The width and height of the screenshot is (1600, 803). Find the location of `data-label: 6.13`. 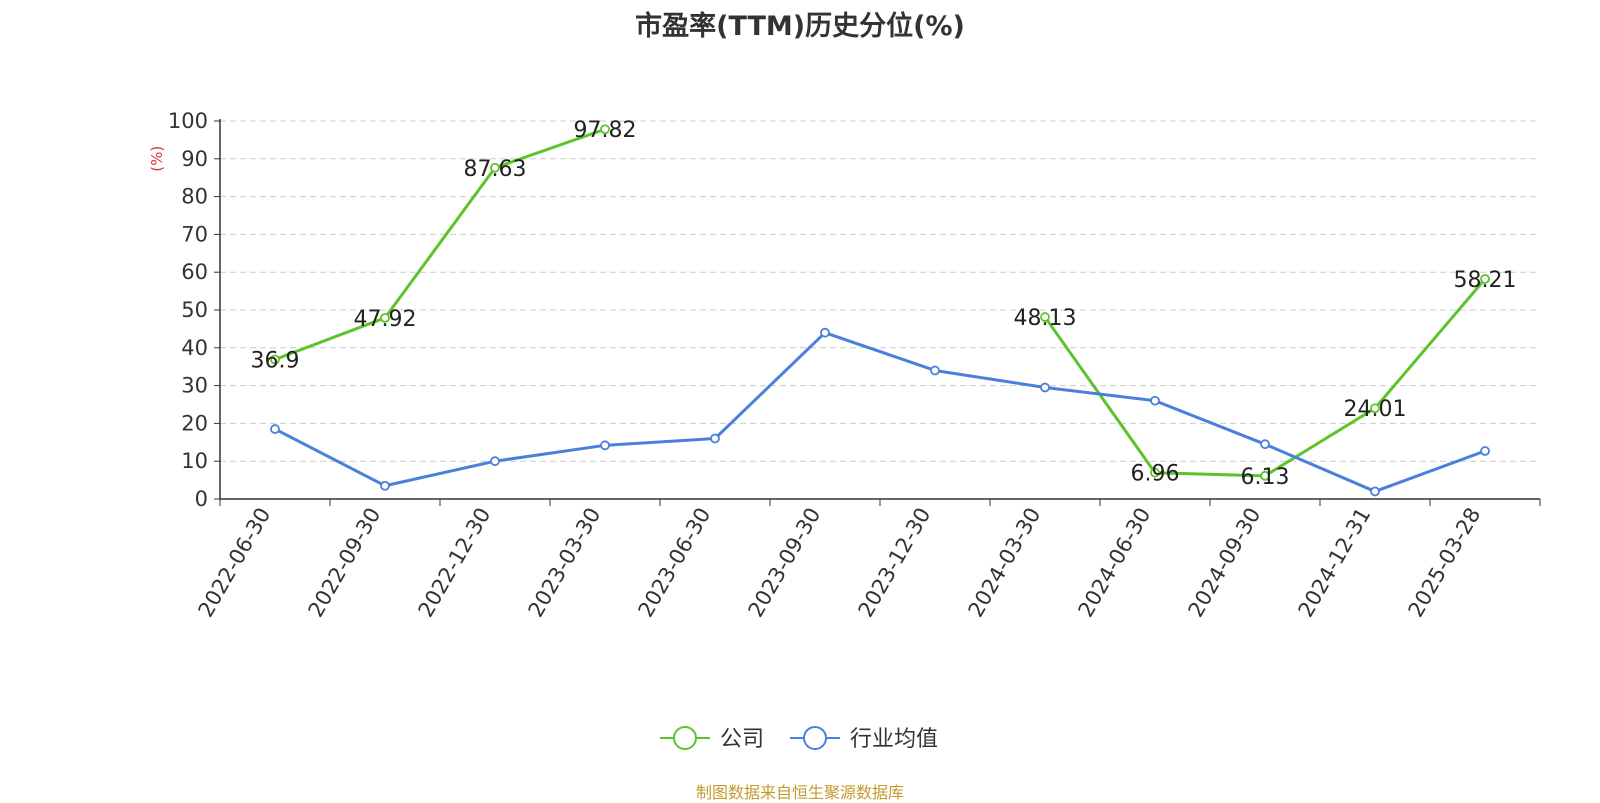

data-label: 6.13 is located at coordinates (1265, 477).